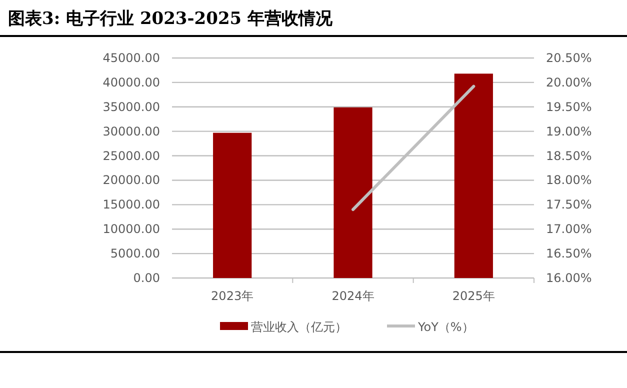 This screenshot has height=388, width=627. Describe the element at coordinates (569, 229) in the screenshot. I see `y2-tick-label: 17.00%` at that location.